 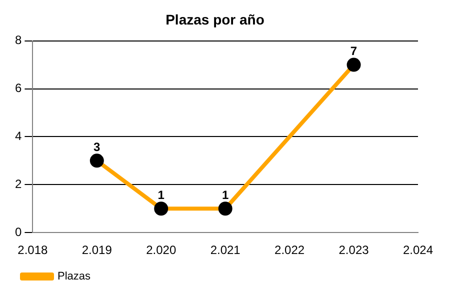 I want to click on x-tick-label: 2.020, so click(x=161, y=250).